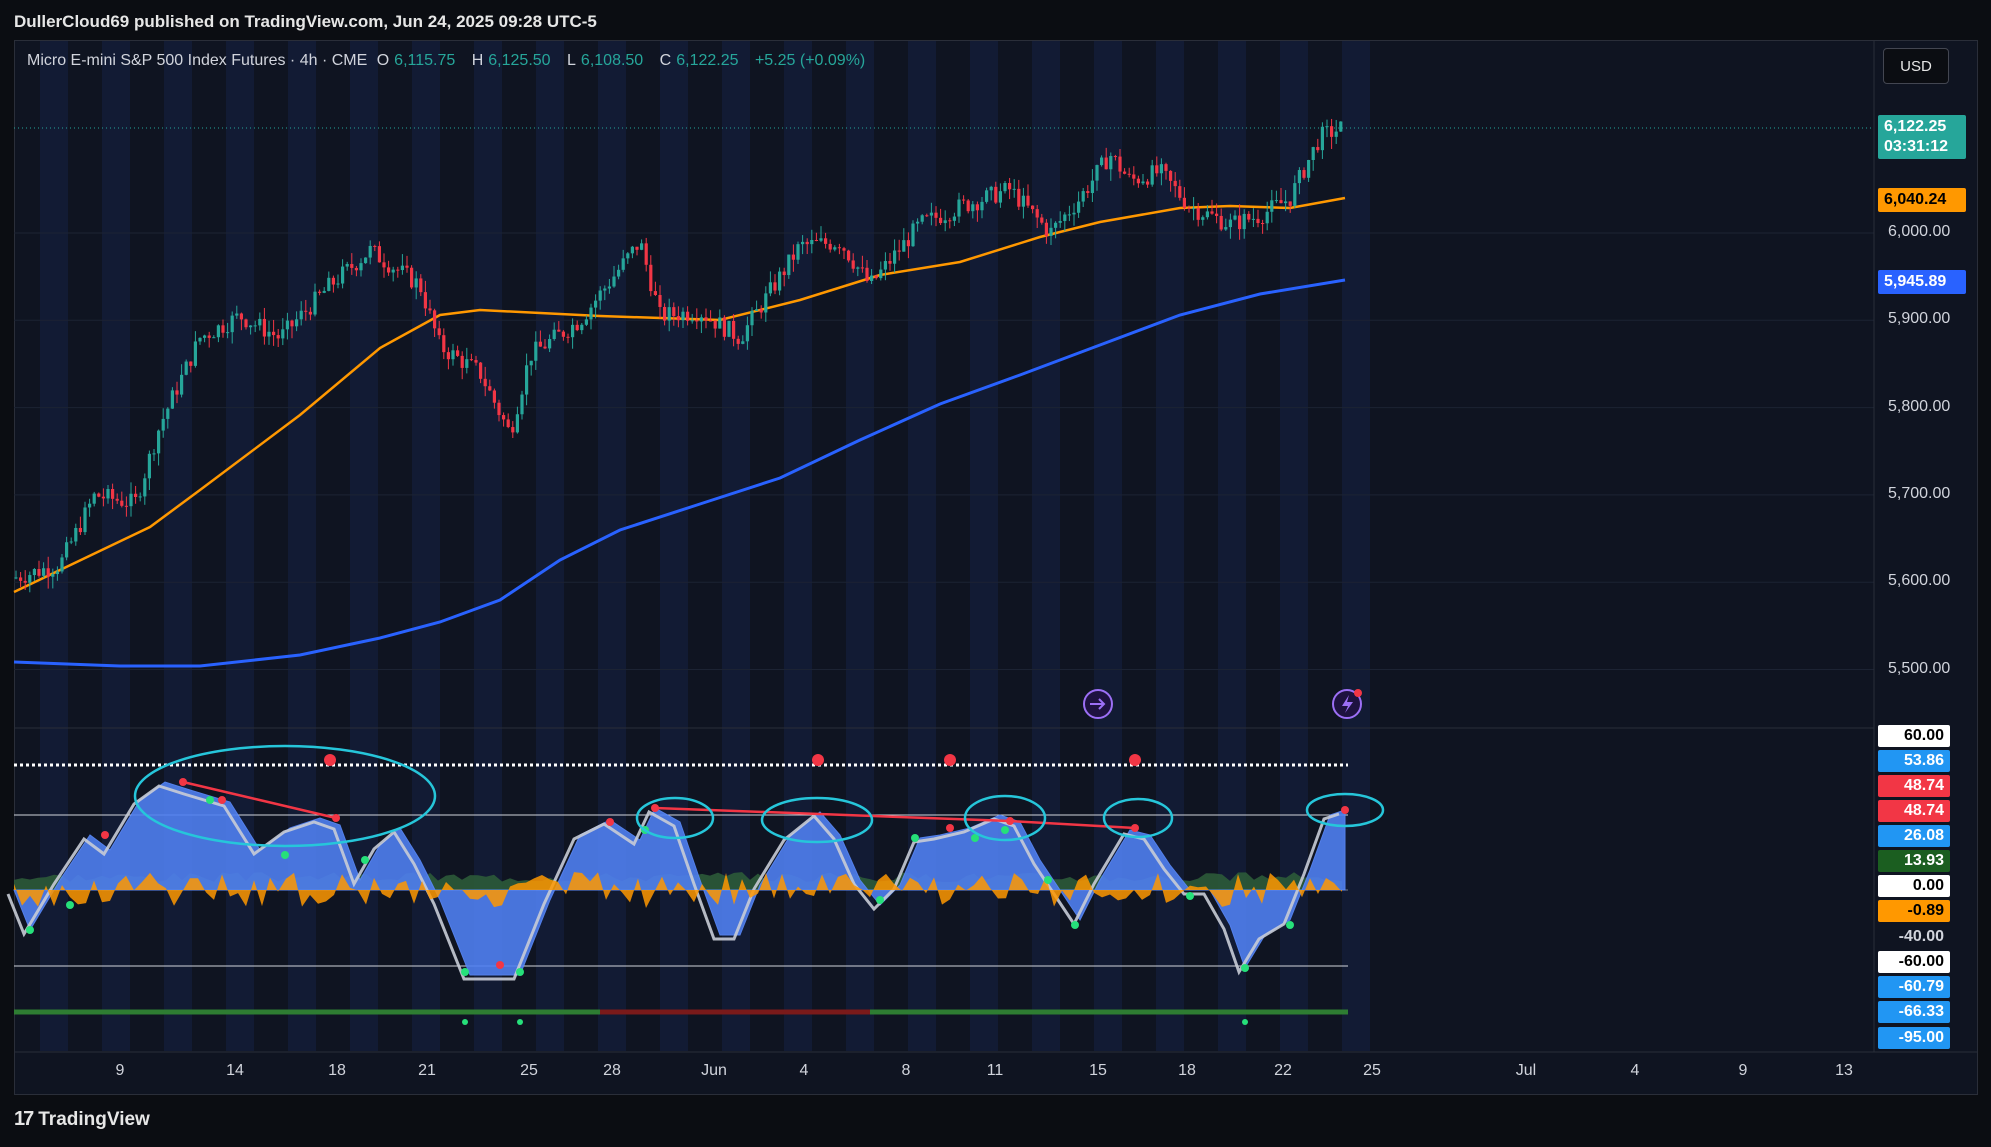 The height and width of the screenshot is (1147, 1991). What do you see at coordinates (1372, 1070) in the screenshot?
I see `date-tick-label: 25` at bounding box center [1372, 1070].